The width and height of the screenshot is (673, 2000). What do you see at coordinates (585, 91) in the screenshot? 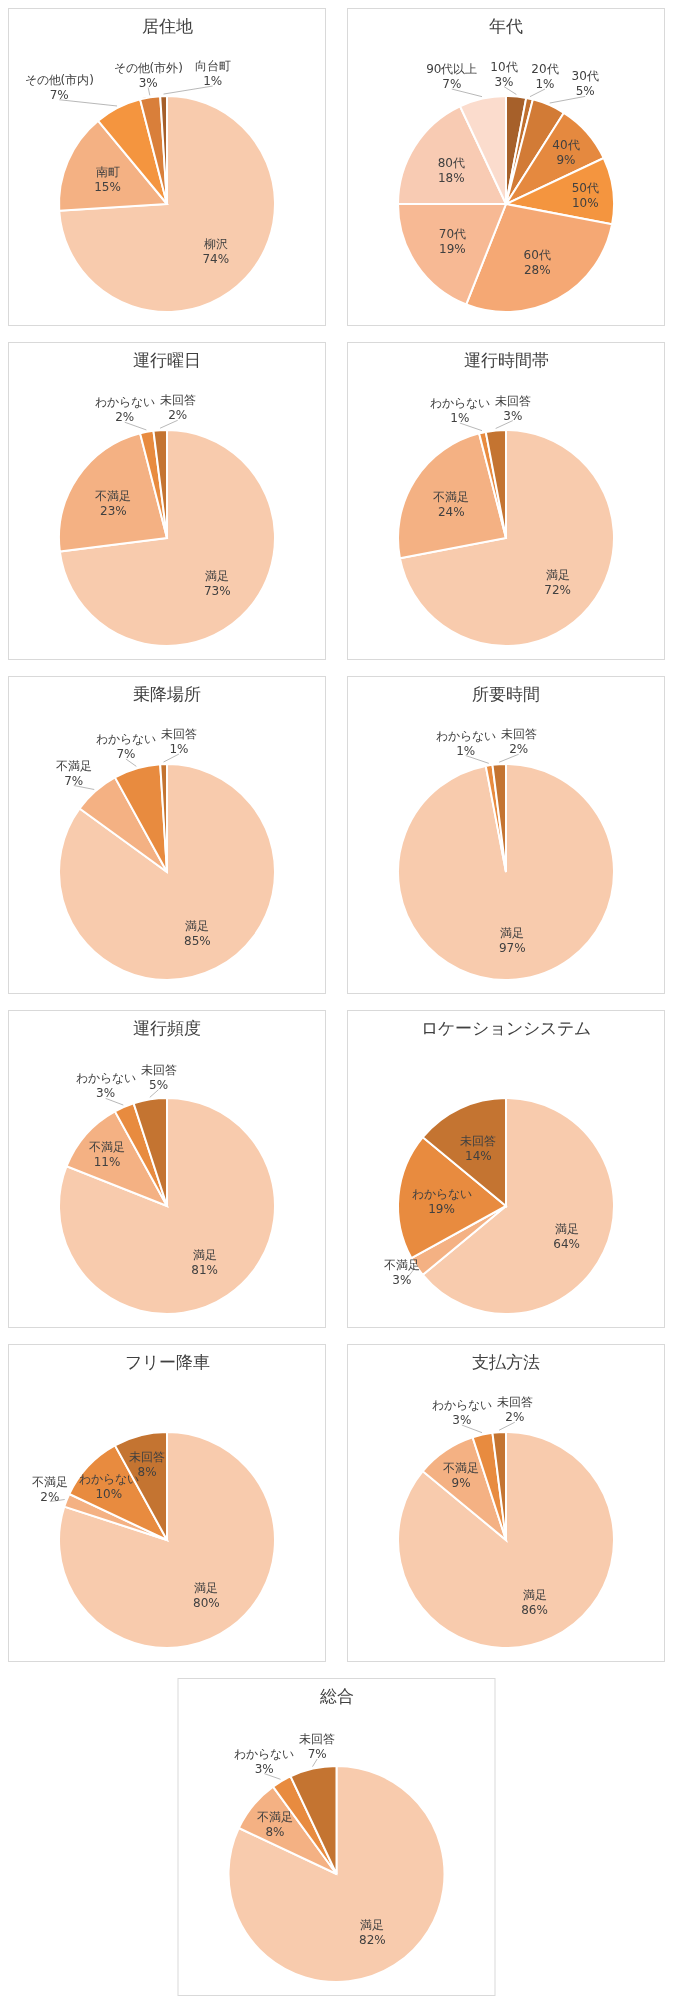
I see `data-label: 5%` at bounding box center [585, 91].